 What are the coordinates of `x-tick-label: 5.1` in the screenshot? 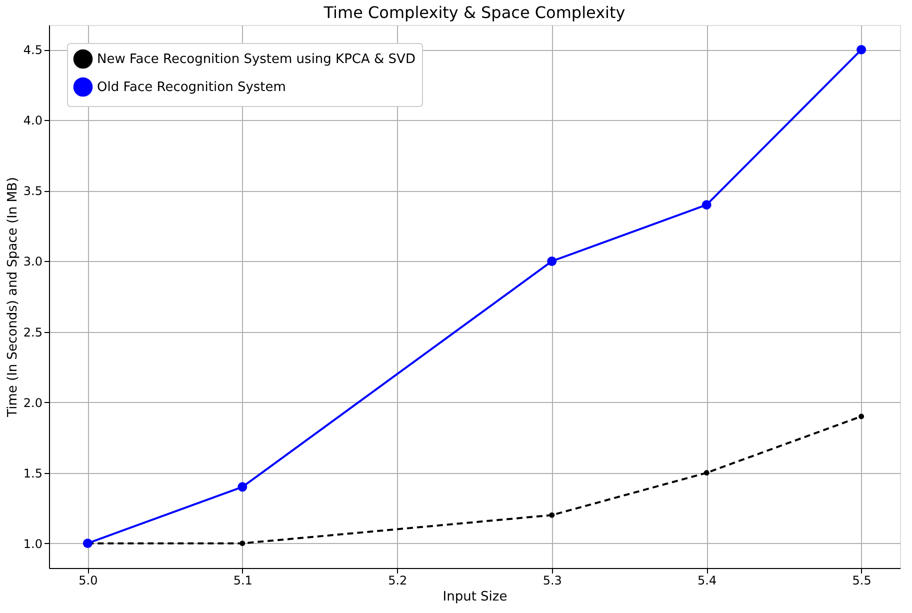 It's located at (242, 581).